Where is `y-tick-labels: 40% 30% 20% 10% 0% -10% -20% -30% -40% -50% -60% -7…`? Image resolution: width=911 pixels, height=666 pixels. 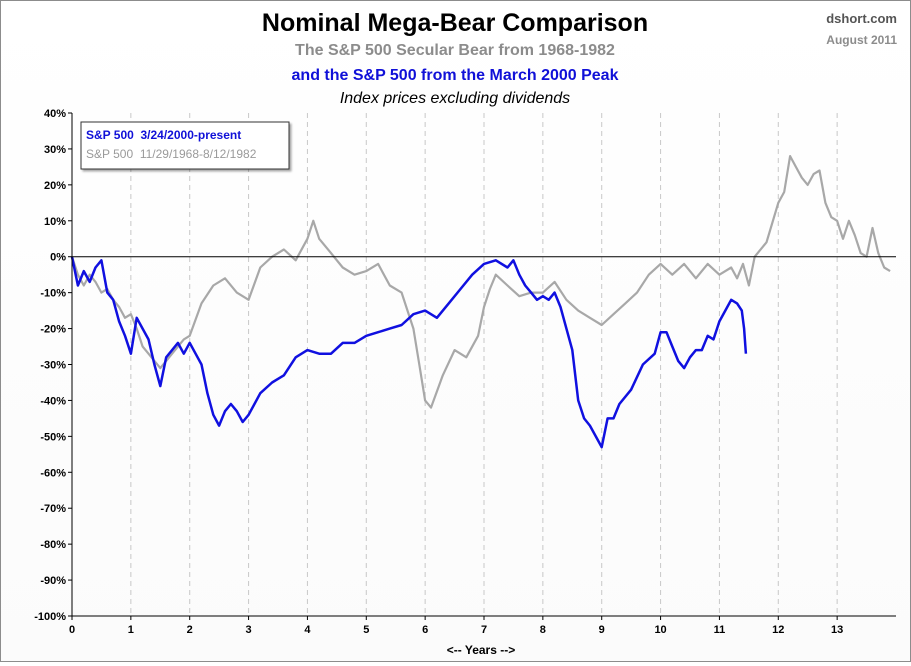
y-tick-labels: 40% 30% 20% 10% 0% -10% -20% -30% -40% -50% -60% -7… is located at coordinates (53, 365).